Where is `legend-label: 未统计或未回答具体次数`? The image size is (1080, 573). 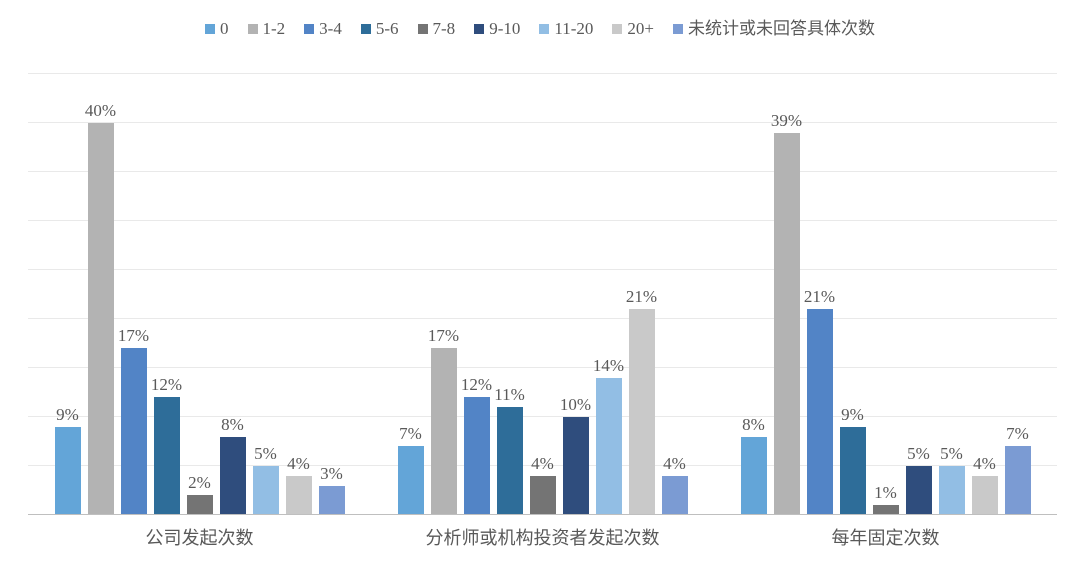
legend-label: 未统计或未回答具体次数 is located at coordinates (781, 28).